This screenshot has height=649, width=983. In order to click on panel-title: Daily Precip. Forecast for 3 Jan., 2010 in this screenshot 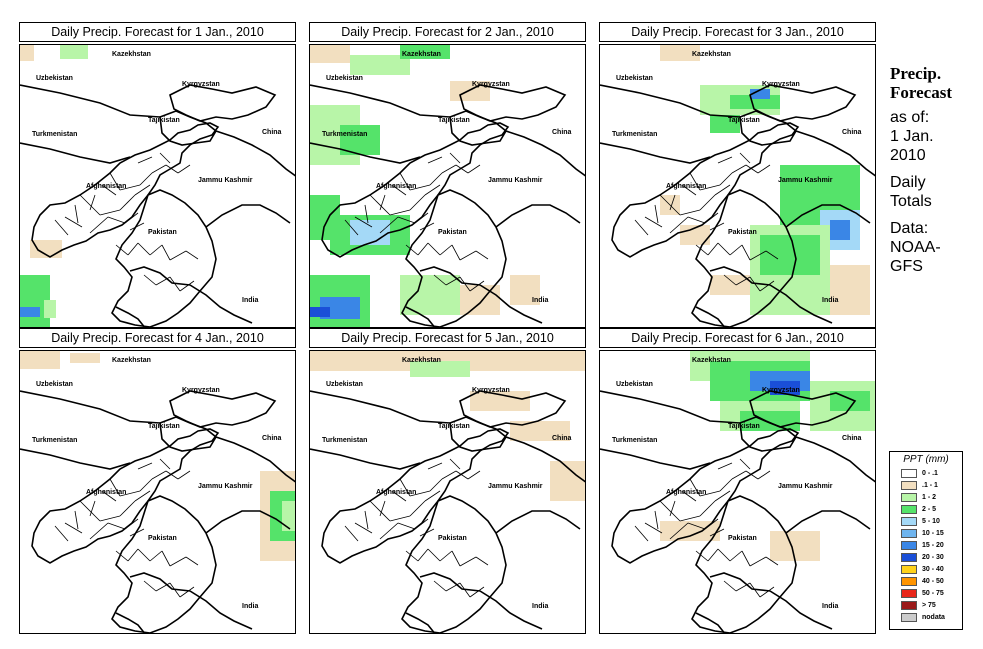, I will do `click(737, 32)`.